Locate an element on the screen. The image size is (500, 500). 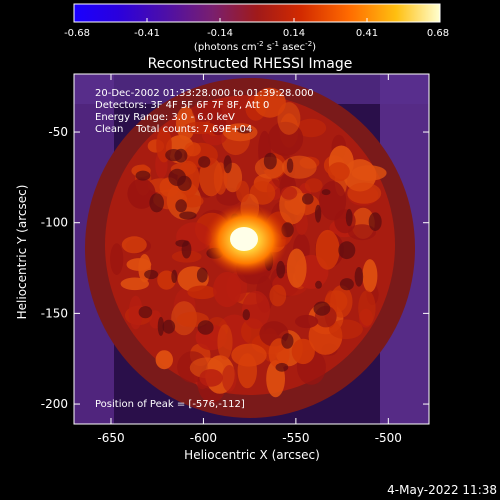
annotation-energy: Energy Range: 3.0 - 6.0 keV is located at coordinates (165, 117).